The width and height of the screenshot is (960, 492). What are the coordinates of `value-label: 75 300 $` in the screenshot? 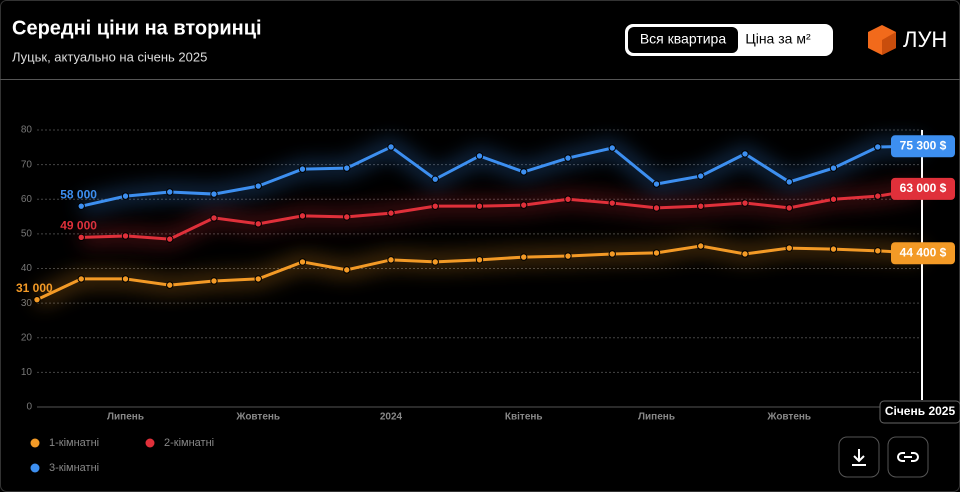 It's located at (923, 145).